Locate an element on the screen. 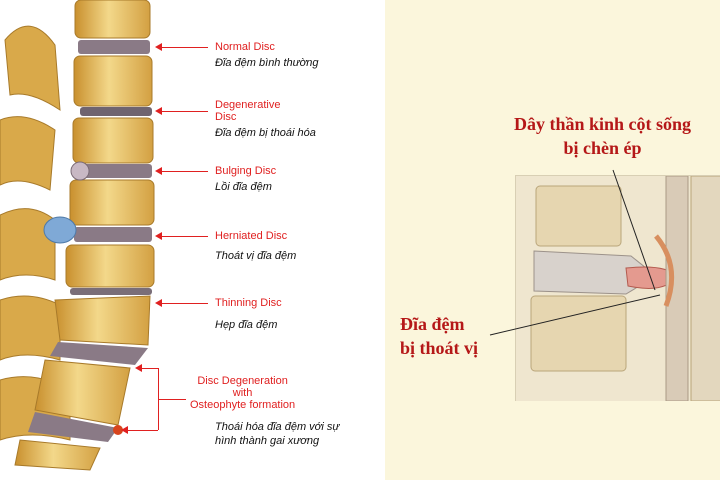 The width and height of the screenshot is (720, 480). label-bulging-disc: Bulging Disc is located at coordinates (246, 171).